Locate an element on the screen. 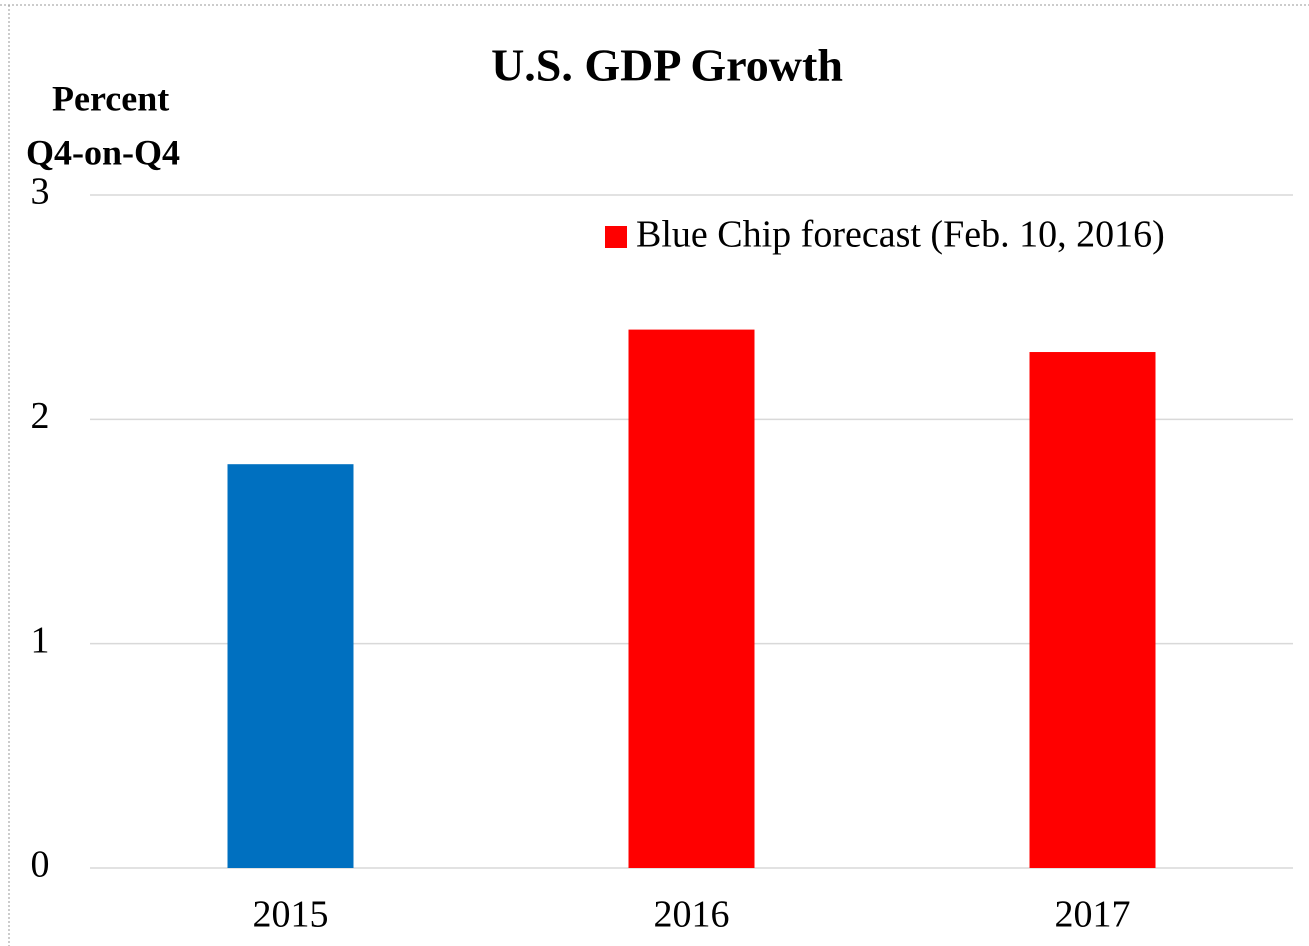  chart-title: U.S. GDP Growth is located at coordinates (667, 65).